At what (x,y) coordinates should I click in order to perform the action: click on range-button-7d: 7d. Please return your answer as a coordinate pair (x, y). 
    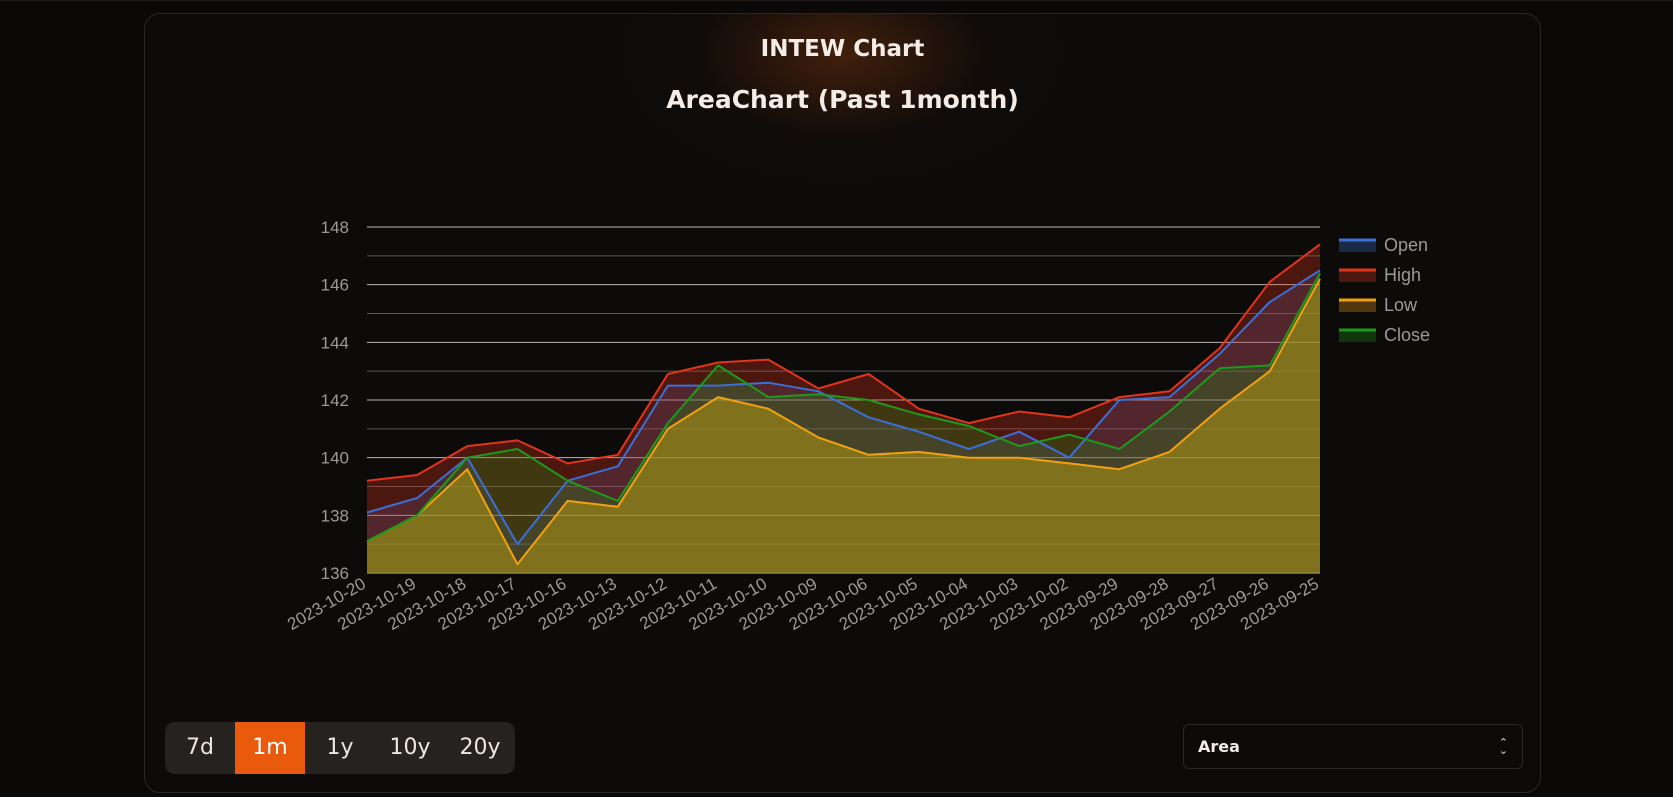
    Looking at the image, I should click on (200, 747).